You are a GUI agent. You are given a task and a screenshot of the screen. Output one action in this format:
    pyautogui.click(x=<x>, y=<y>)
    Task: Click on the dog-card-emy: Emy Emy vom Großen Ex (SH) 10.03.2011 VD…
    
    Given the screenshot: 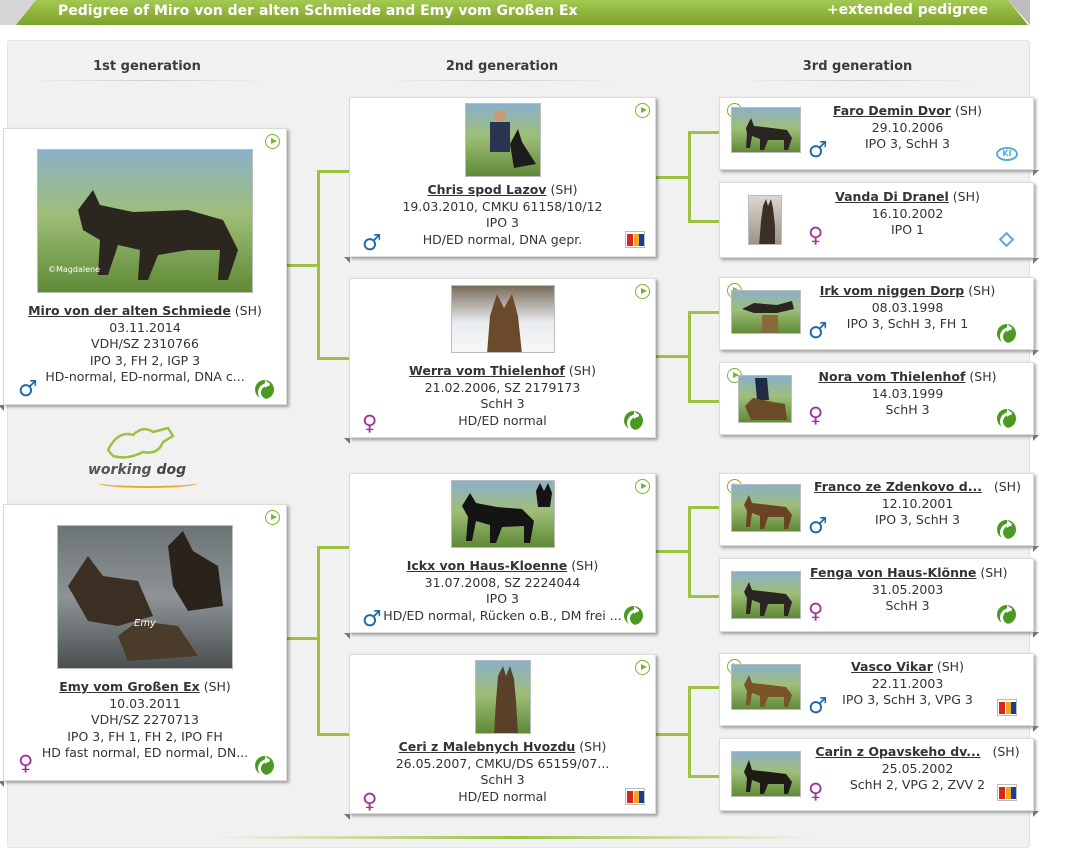 What is the action you would take?
    pyautogui.click(x=143, y=645)
    